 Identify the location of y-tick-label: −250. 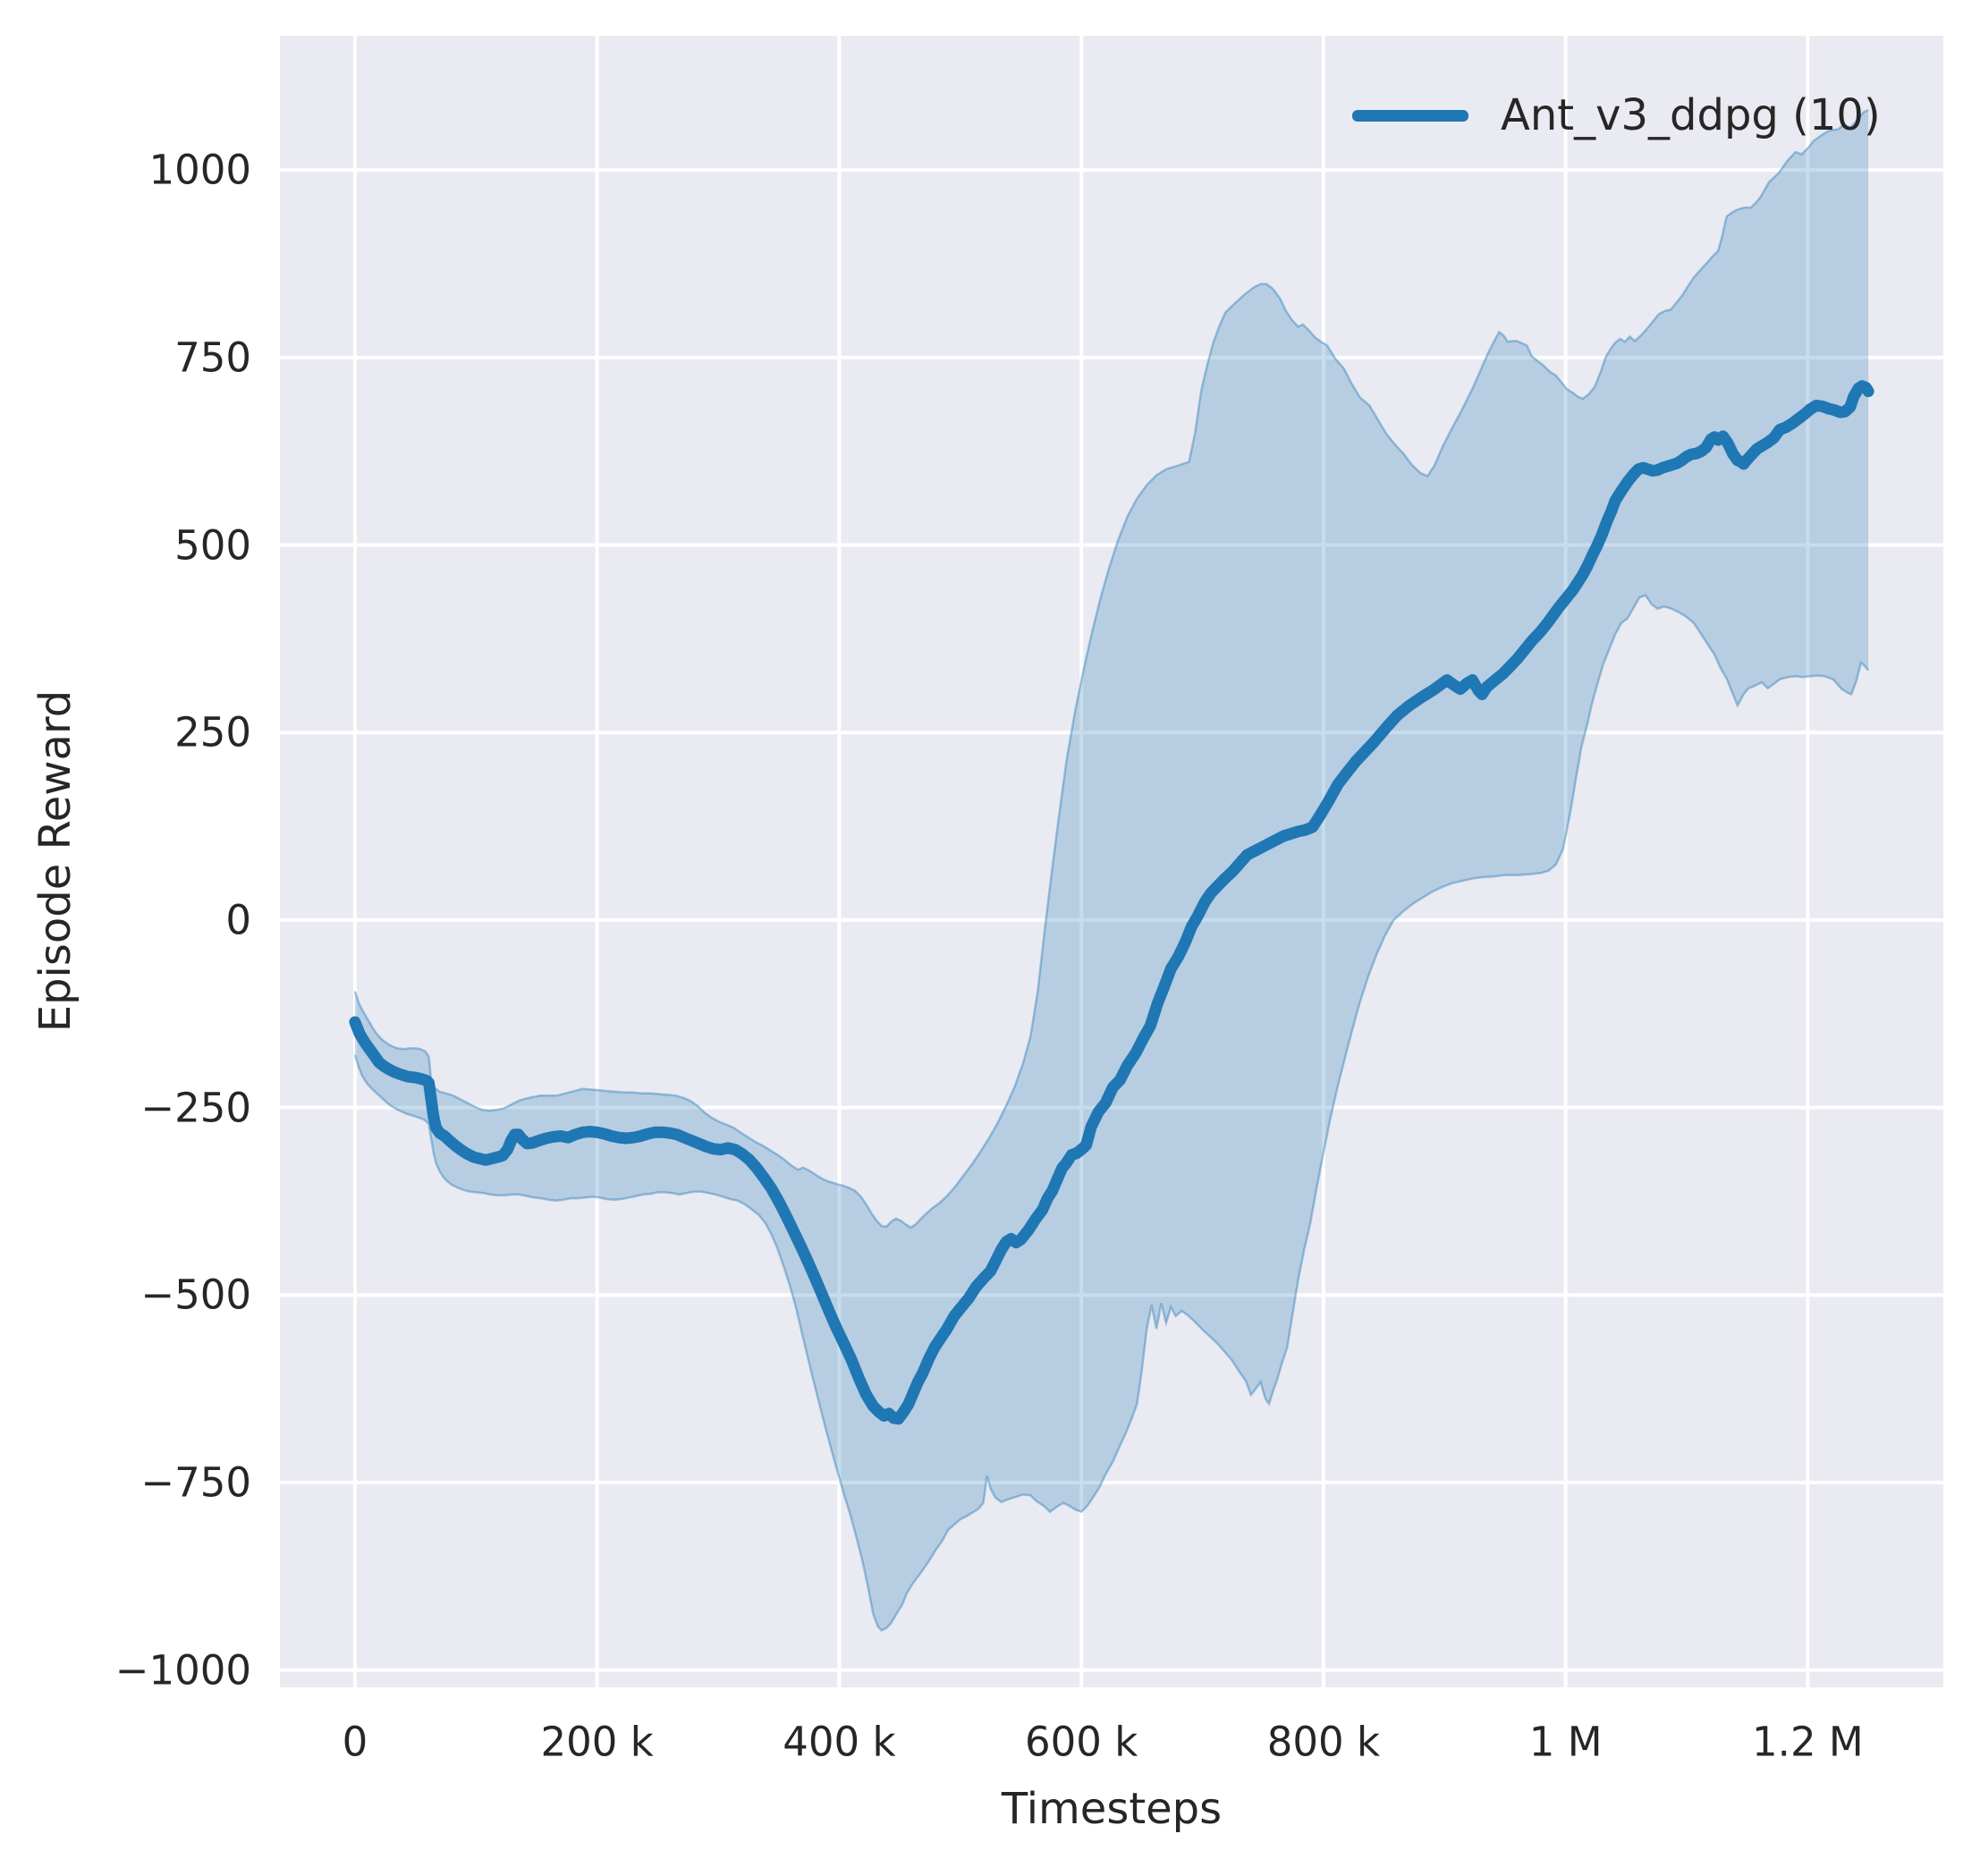
(195, 1108).